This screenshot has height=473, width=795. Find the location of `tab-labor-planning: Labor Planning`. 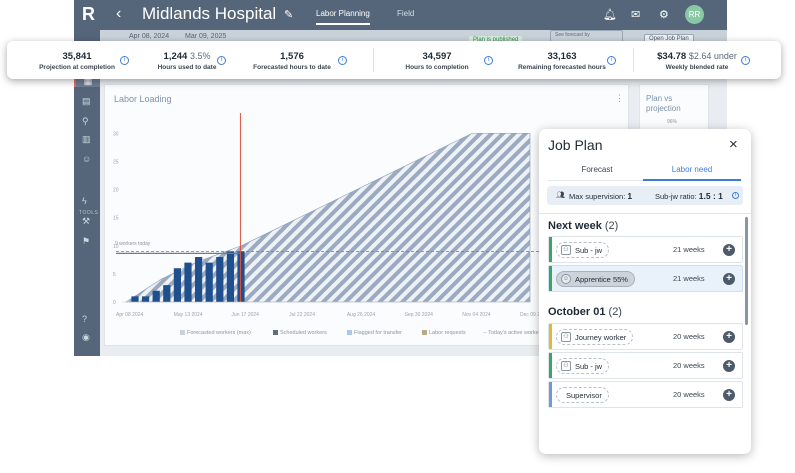

tab-labor-planning: Labor Planning is located at coordinates (343, 17).